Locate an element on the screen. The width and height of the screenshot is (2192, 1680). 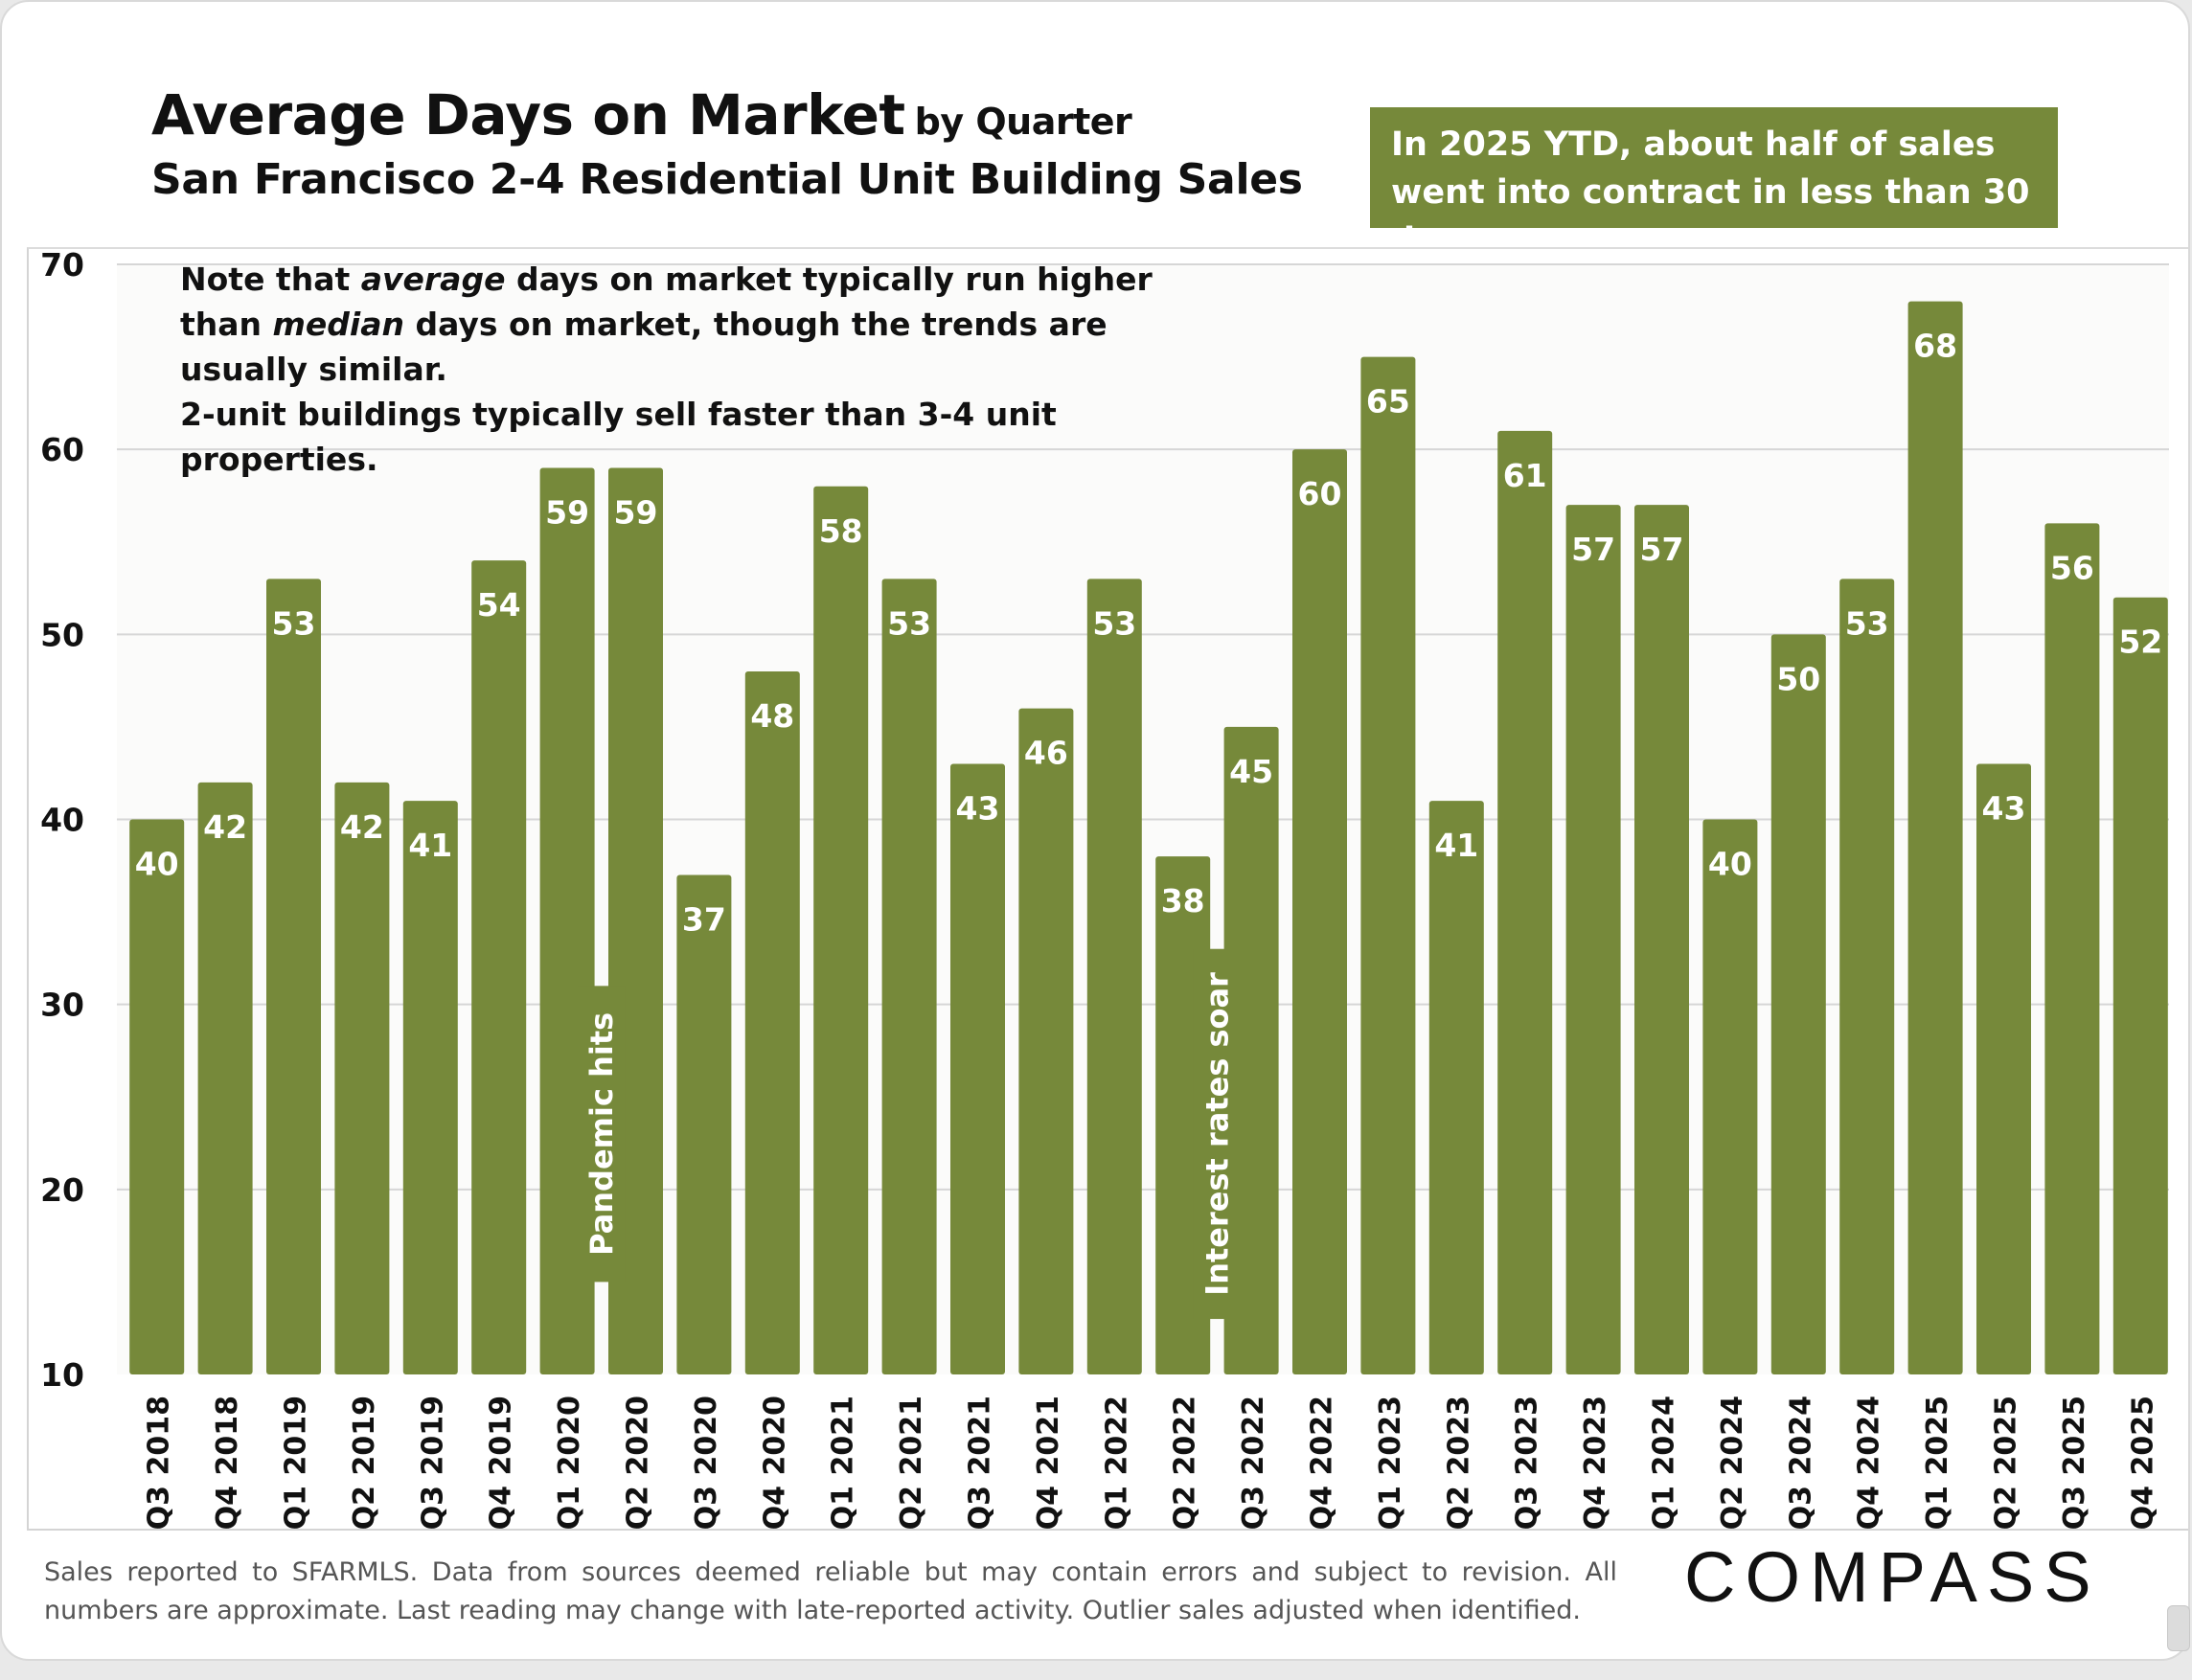
chart-title-suffix: by Quarter is located at coordinates (1023, 122).